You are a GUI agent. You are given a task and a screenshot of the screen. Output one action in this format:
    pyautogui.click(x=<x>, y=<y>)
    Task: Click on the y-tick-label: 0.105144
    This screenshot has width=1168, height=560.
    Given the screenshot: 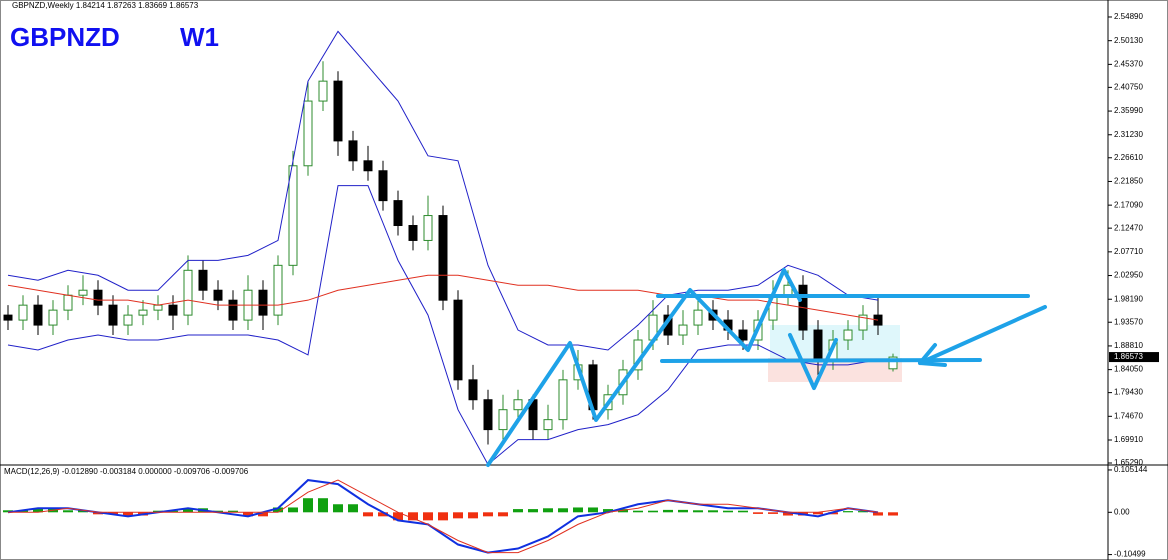 What is the action you would take?
    pyautogui.click(x=1131, y=469)
    